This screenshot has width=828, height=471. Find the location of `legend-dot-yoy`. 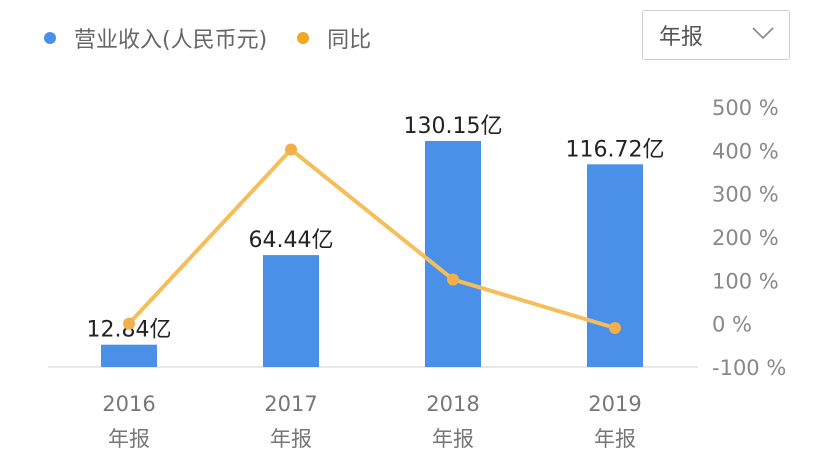

legend-dot-yoy is located at coordinates (303, 38).